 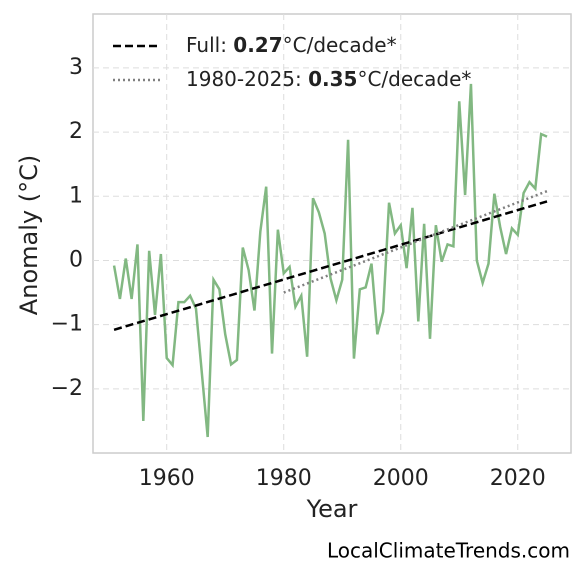 What do you see at coordinates (247, 79) in the screenshot?
I see `legend-name: 1980-2025:` at bounding box center [247, 79].